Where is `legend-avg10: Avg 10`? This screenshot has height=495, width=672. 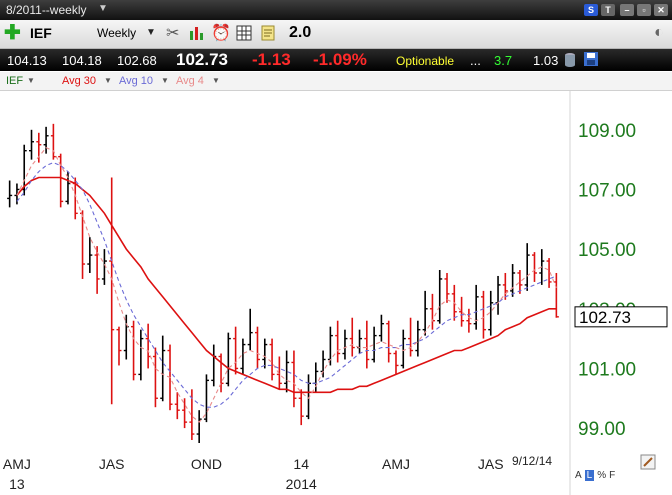 legend-avg10: Avg 10 is located at coordinates (136, 81).